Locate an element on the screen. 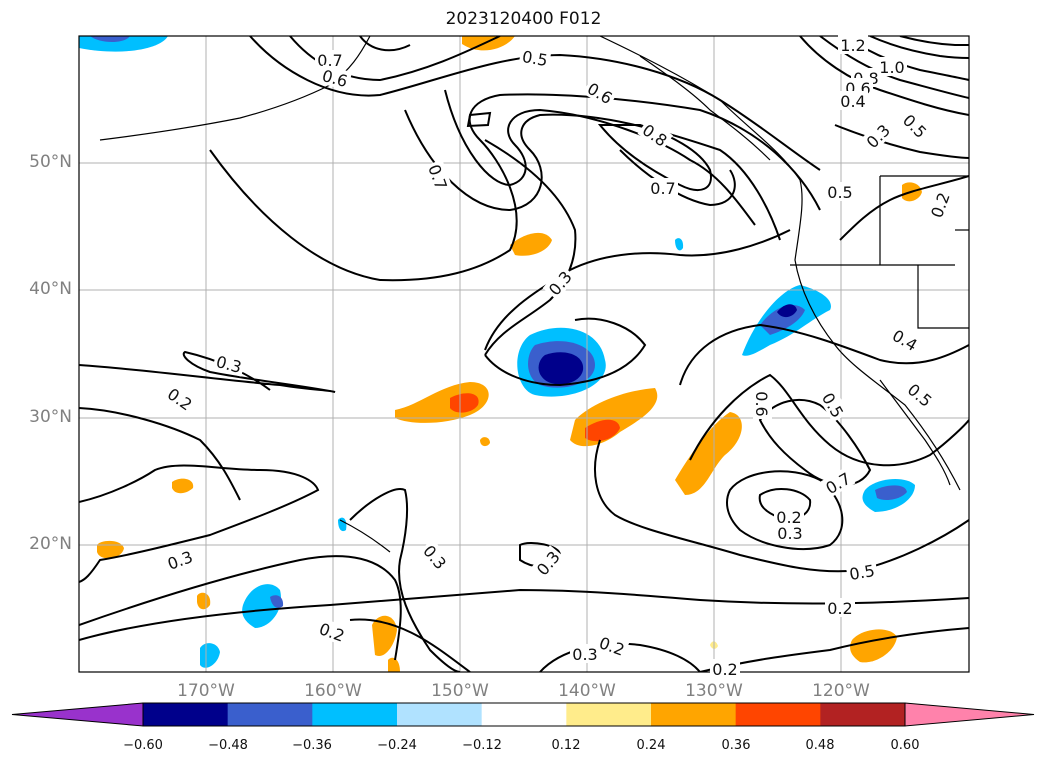 Image resolution: width=1047 pixels, height=765 pixels. lat-label-40n: 40°N is located at coordinates (50, 289).